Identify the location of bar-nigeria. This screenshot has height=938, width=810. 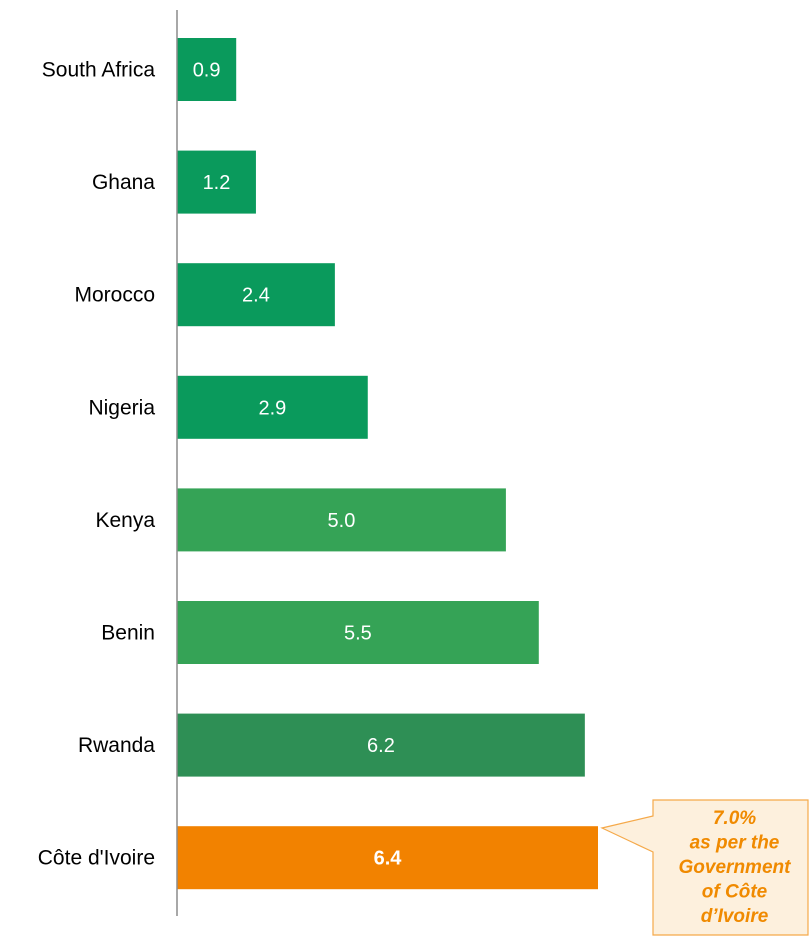
(272, 407).